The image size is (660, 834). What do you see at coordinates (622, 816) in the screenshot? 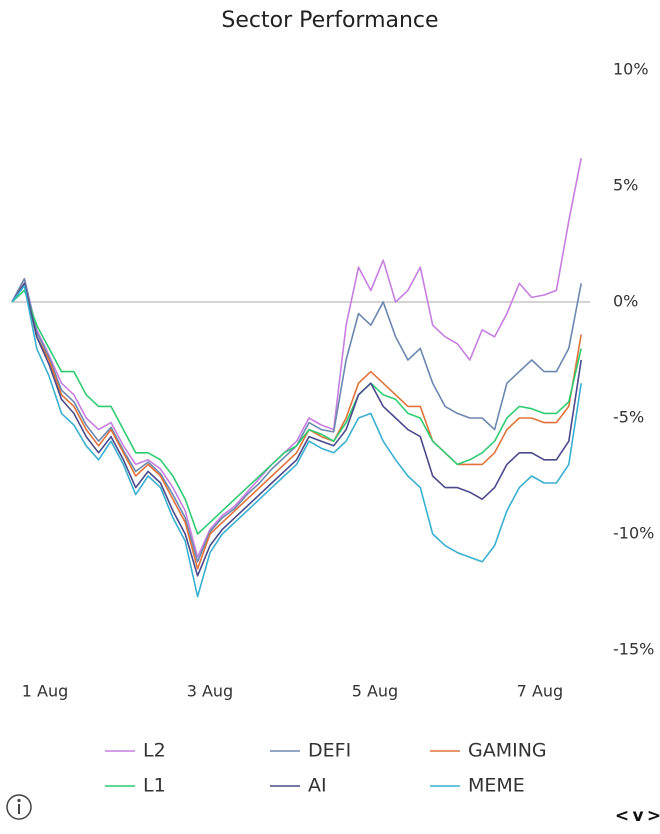
I see `prev-button: <` at bounding box center [622, 816].